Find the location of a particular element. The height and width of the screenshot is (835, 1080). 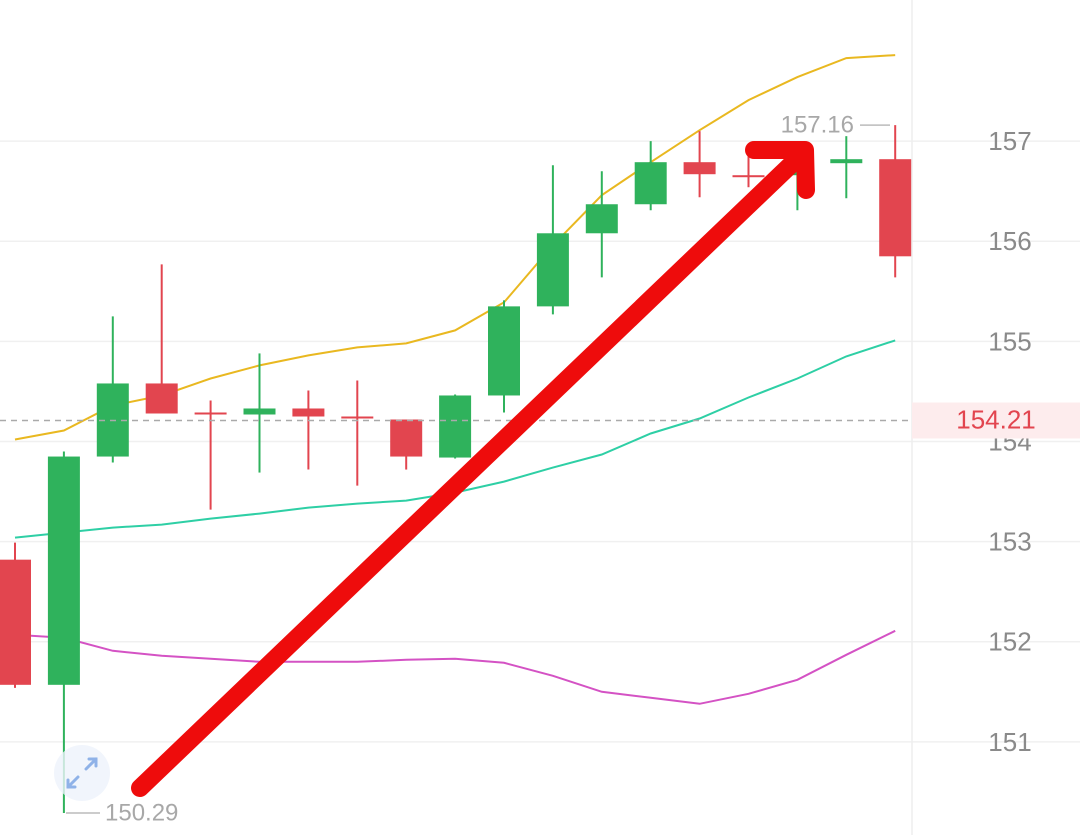

expand-icon-bg is located at coordinates (82, 773).